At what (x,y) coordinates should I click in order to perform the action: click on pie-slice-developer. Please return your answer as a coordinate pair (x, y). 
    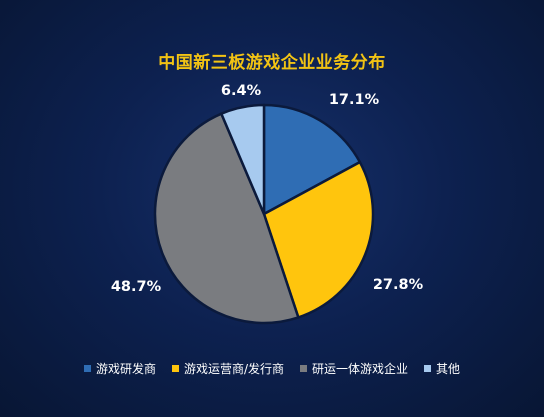
    Looking at the image, I should click on (312, 159).